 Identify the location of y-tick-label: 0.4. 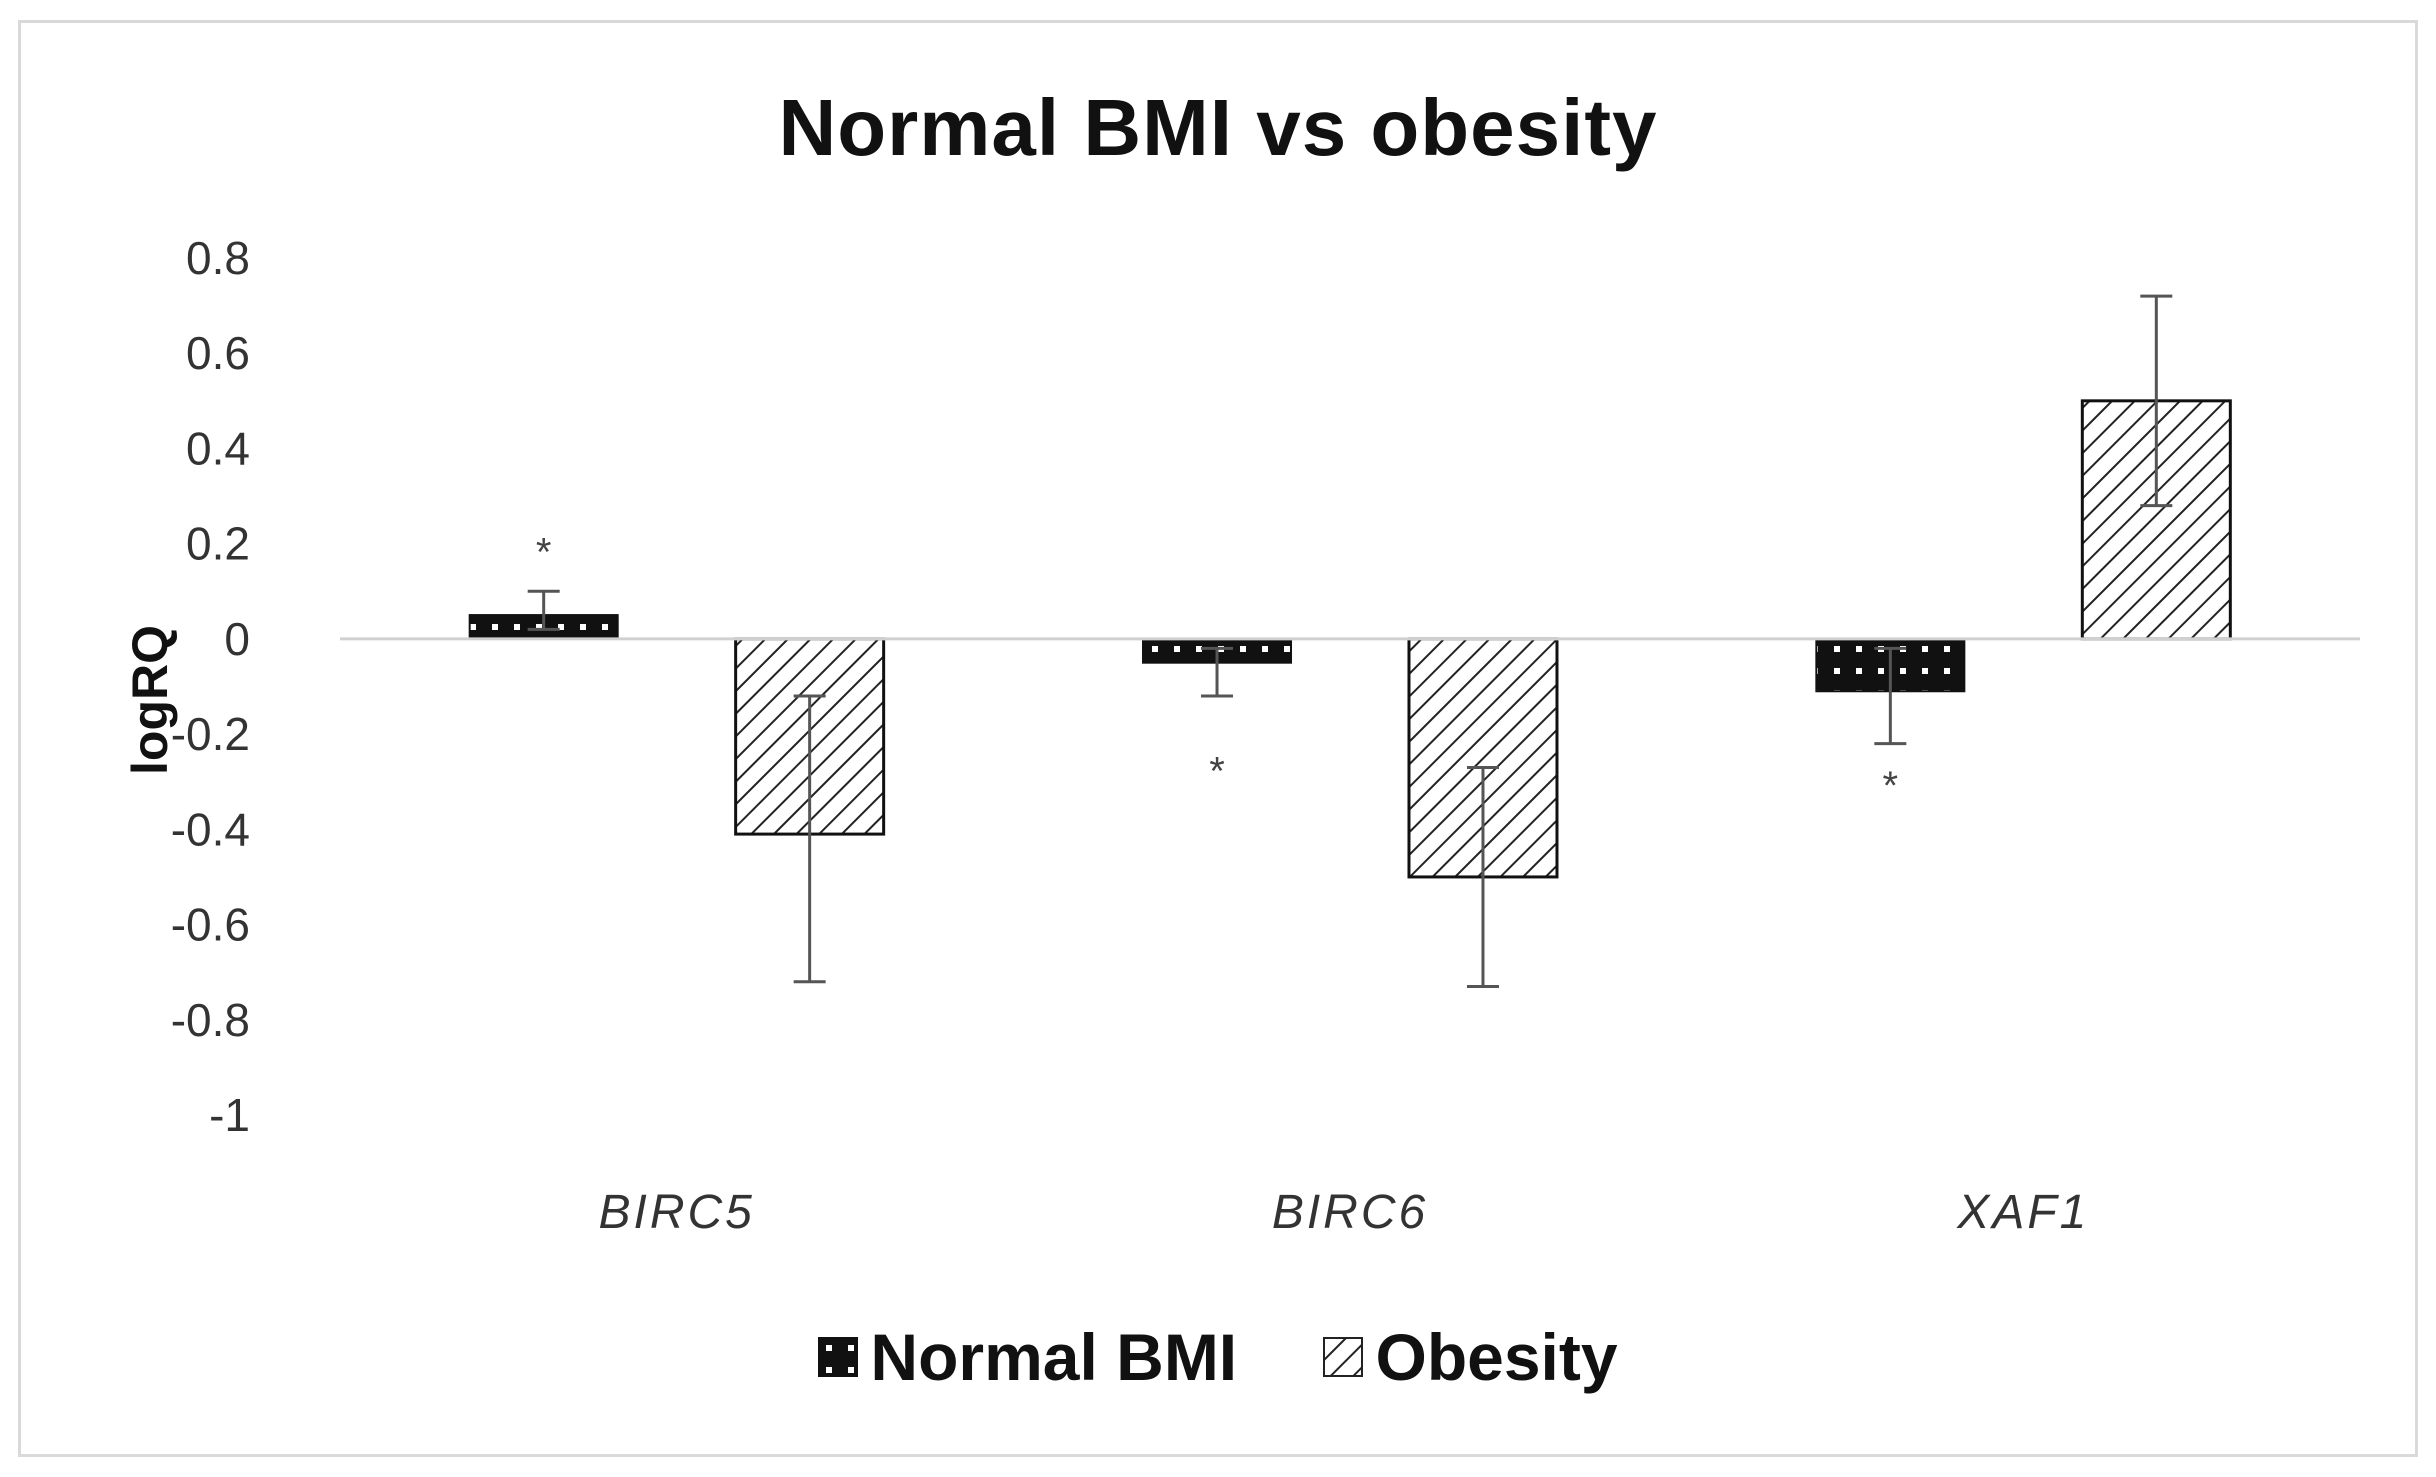
(218, 448).